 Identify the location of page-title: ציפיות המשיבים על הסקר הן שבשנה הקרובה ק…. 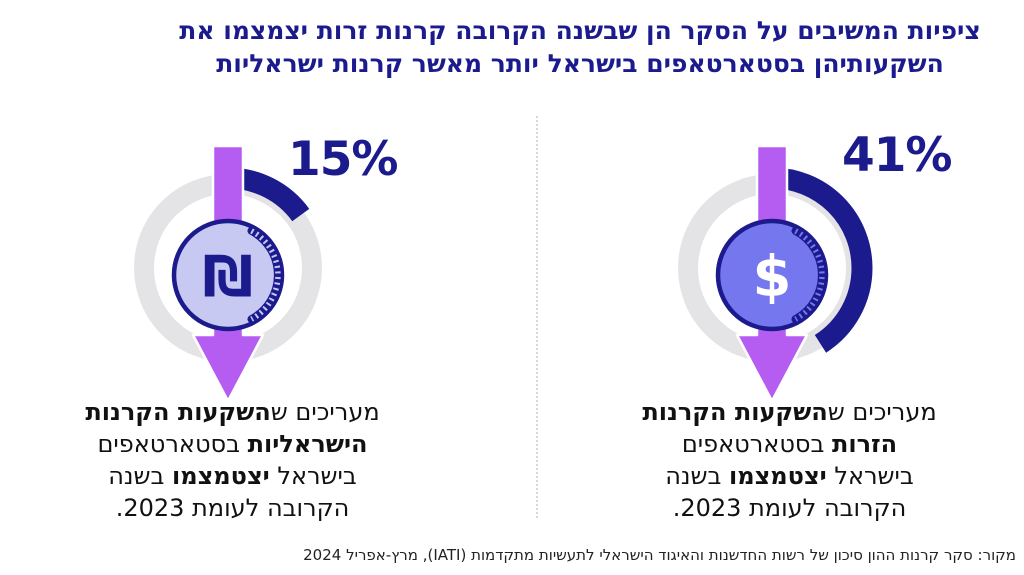
(580, 47).